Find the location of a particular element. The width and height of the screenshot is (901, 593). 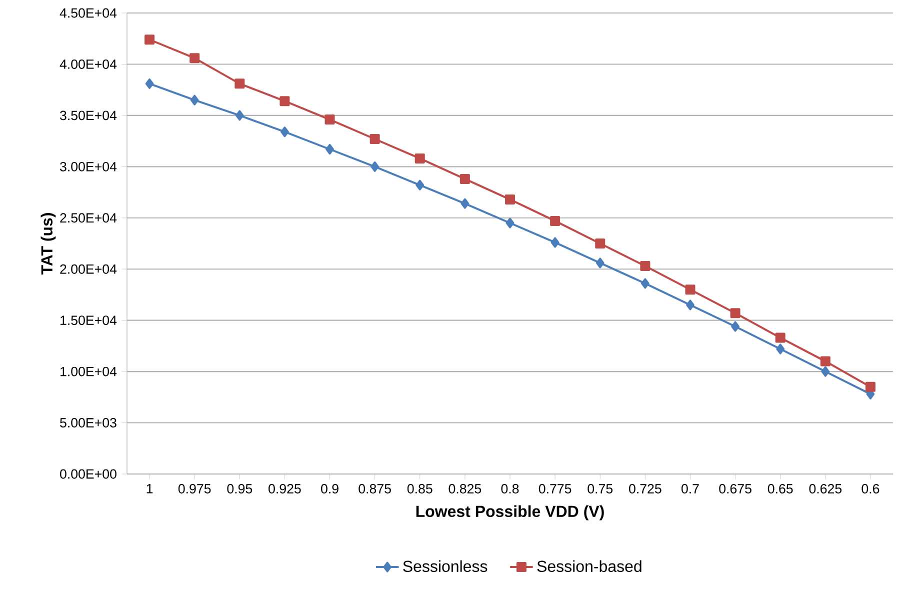

legend-label: Sessionless is located at coordinates (445, 566).